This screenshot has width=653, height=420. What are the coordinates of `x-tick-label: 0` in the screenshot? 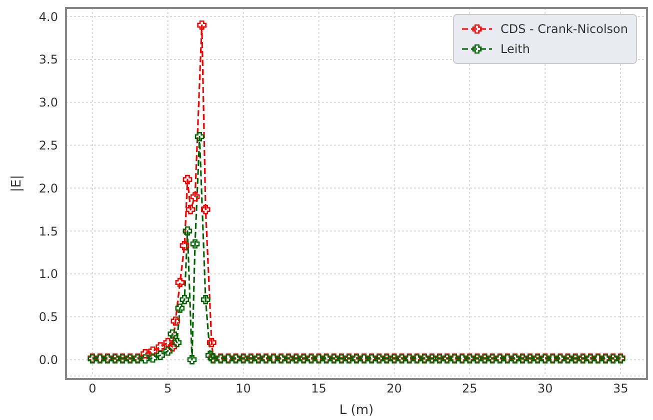 It's located at (92, 389).